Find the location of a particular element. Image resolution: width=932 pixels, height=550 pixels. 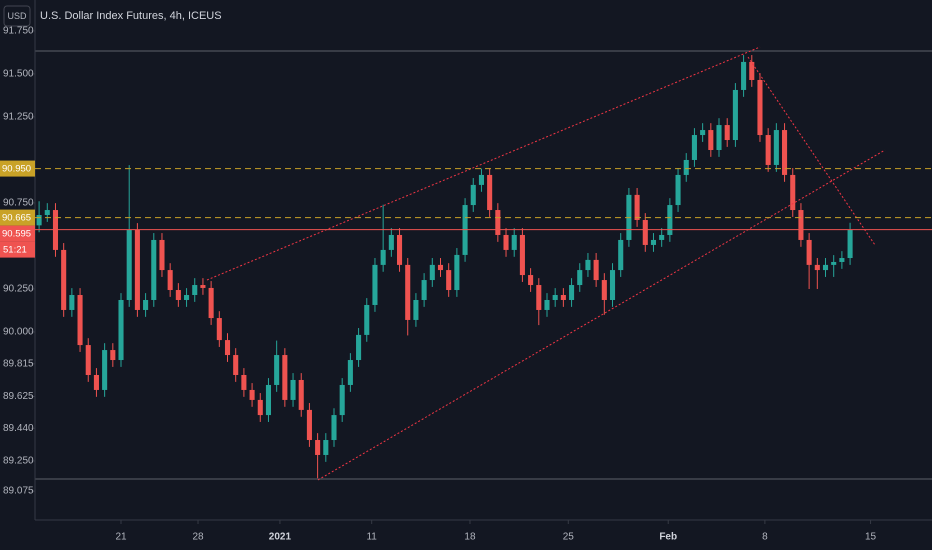

y-tick-label: 90.250 is located at coordinates (18, 289).